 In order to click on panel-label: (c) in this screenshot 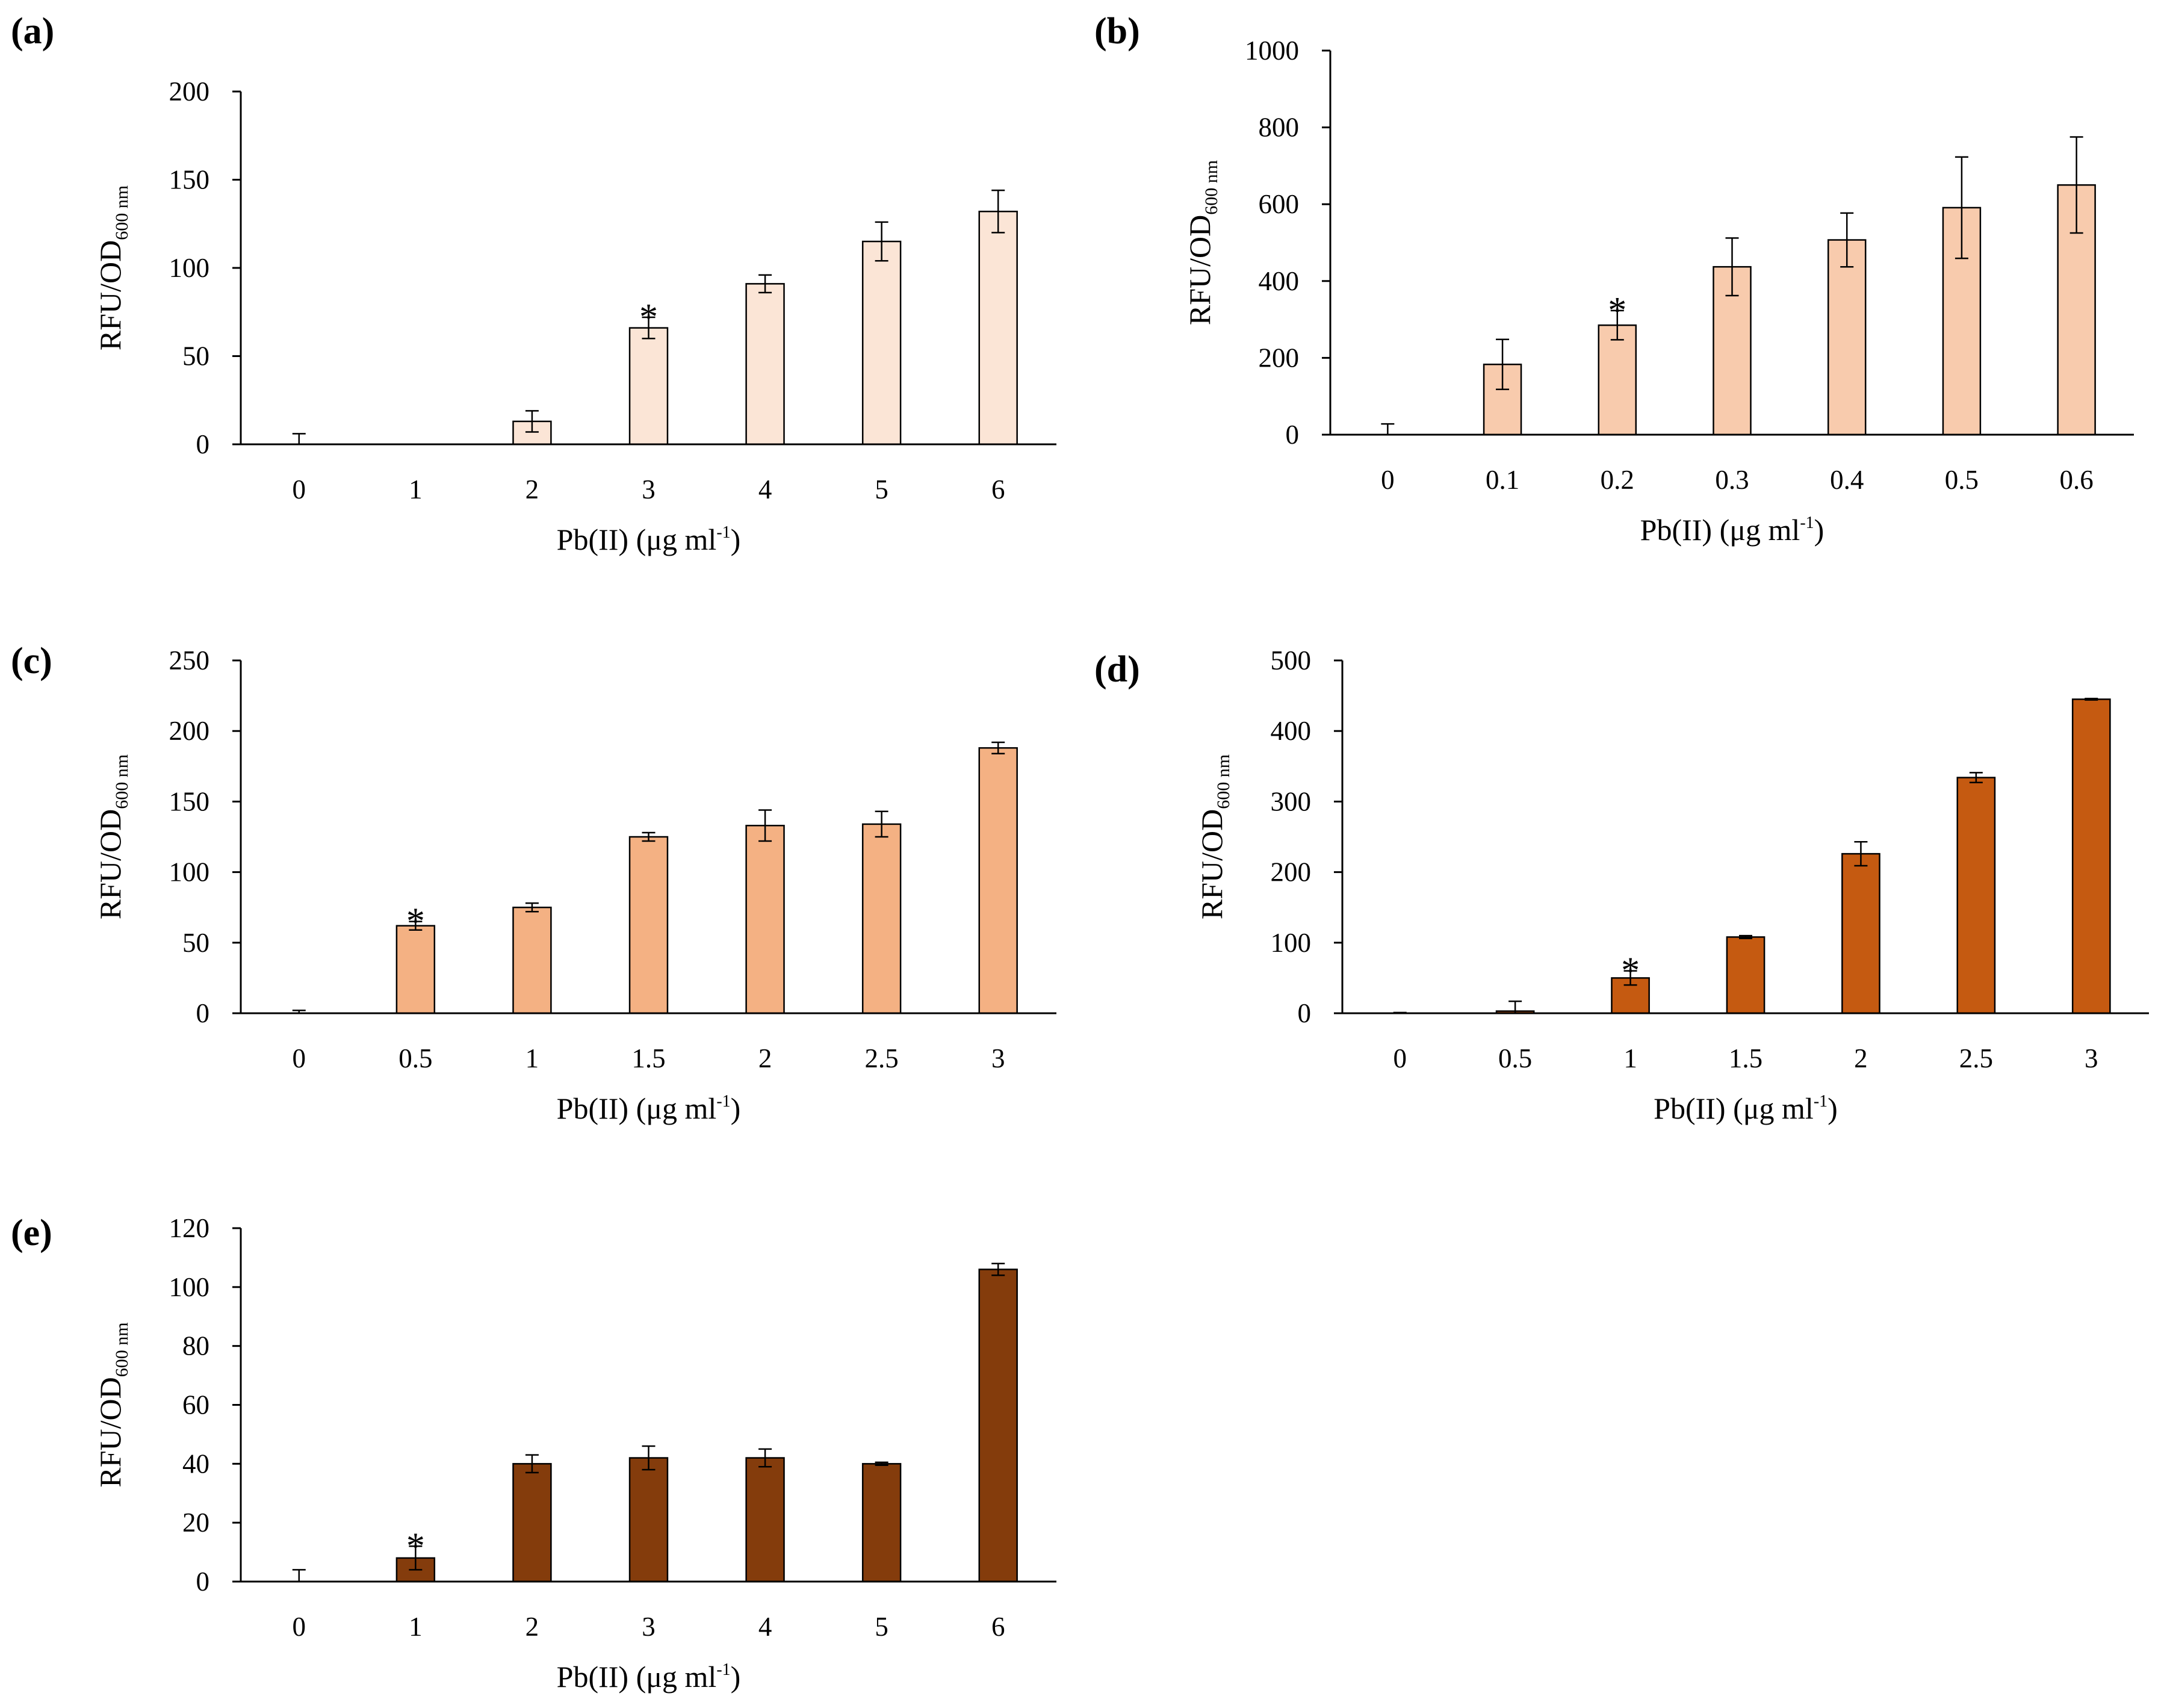, I will do `click(31, 661)`.